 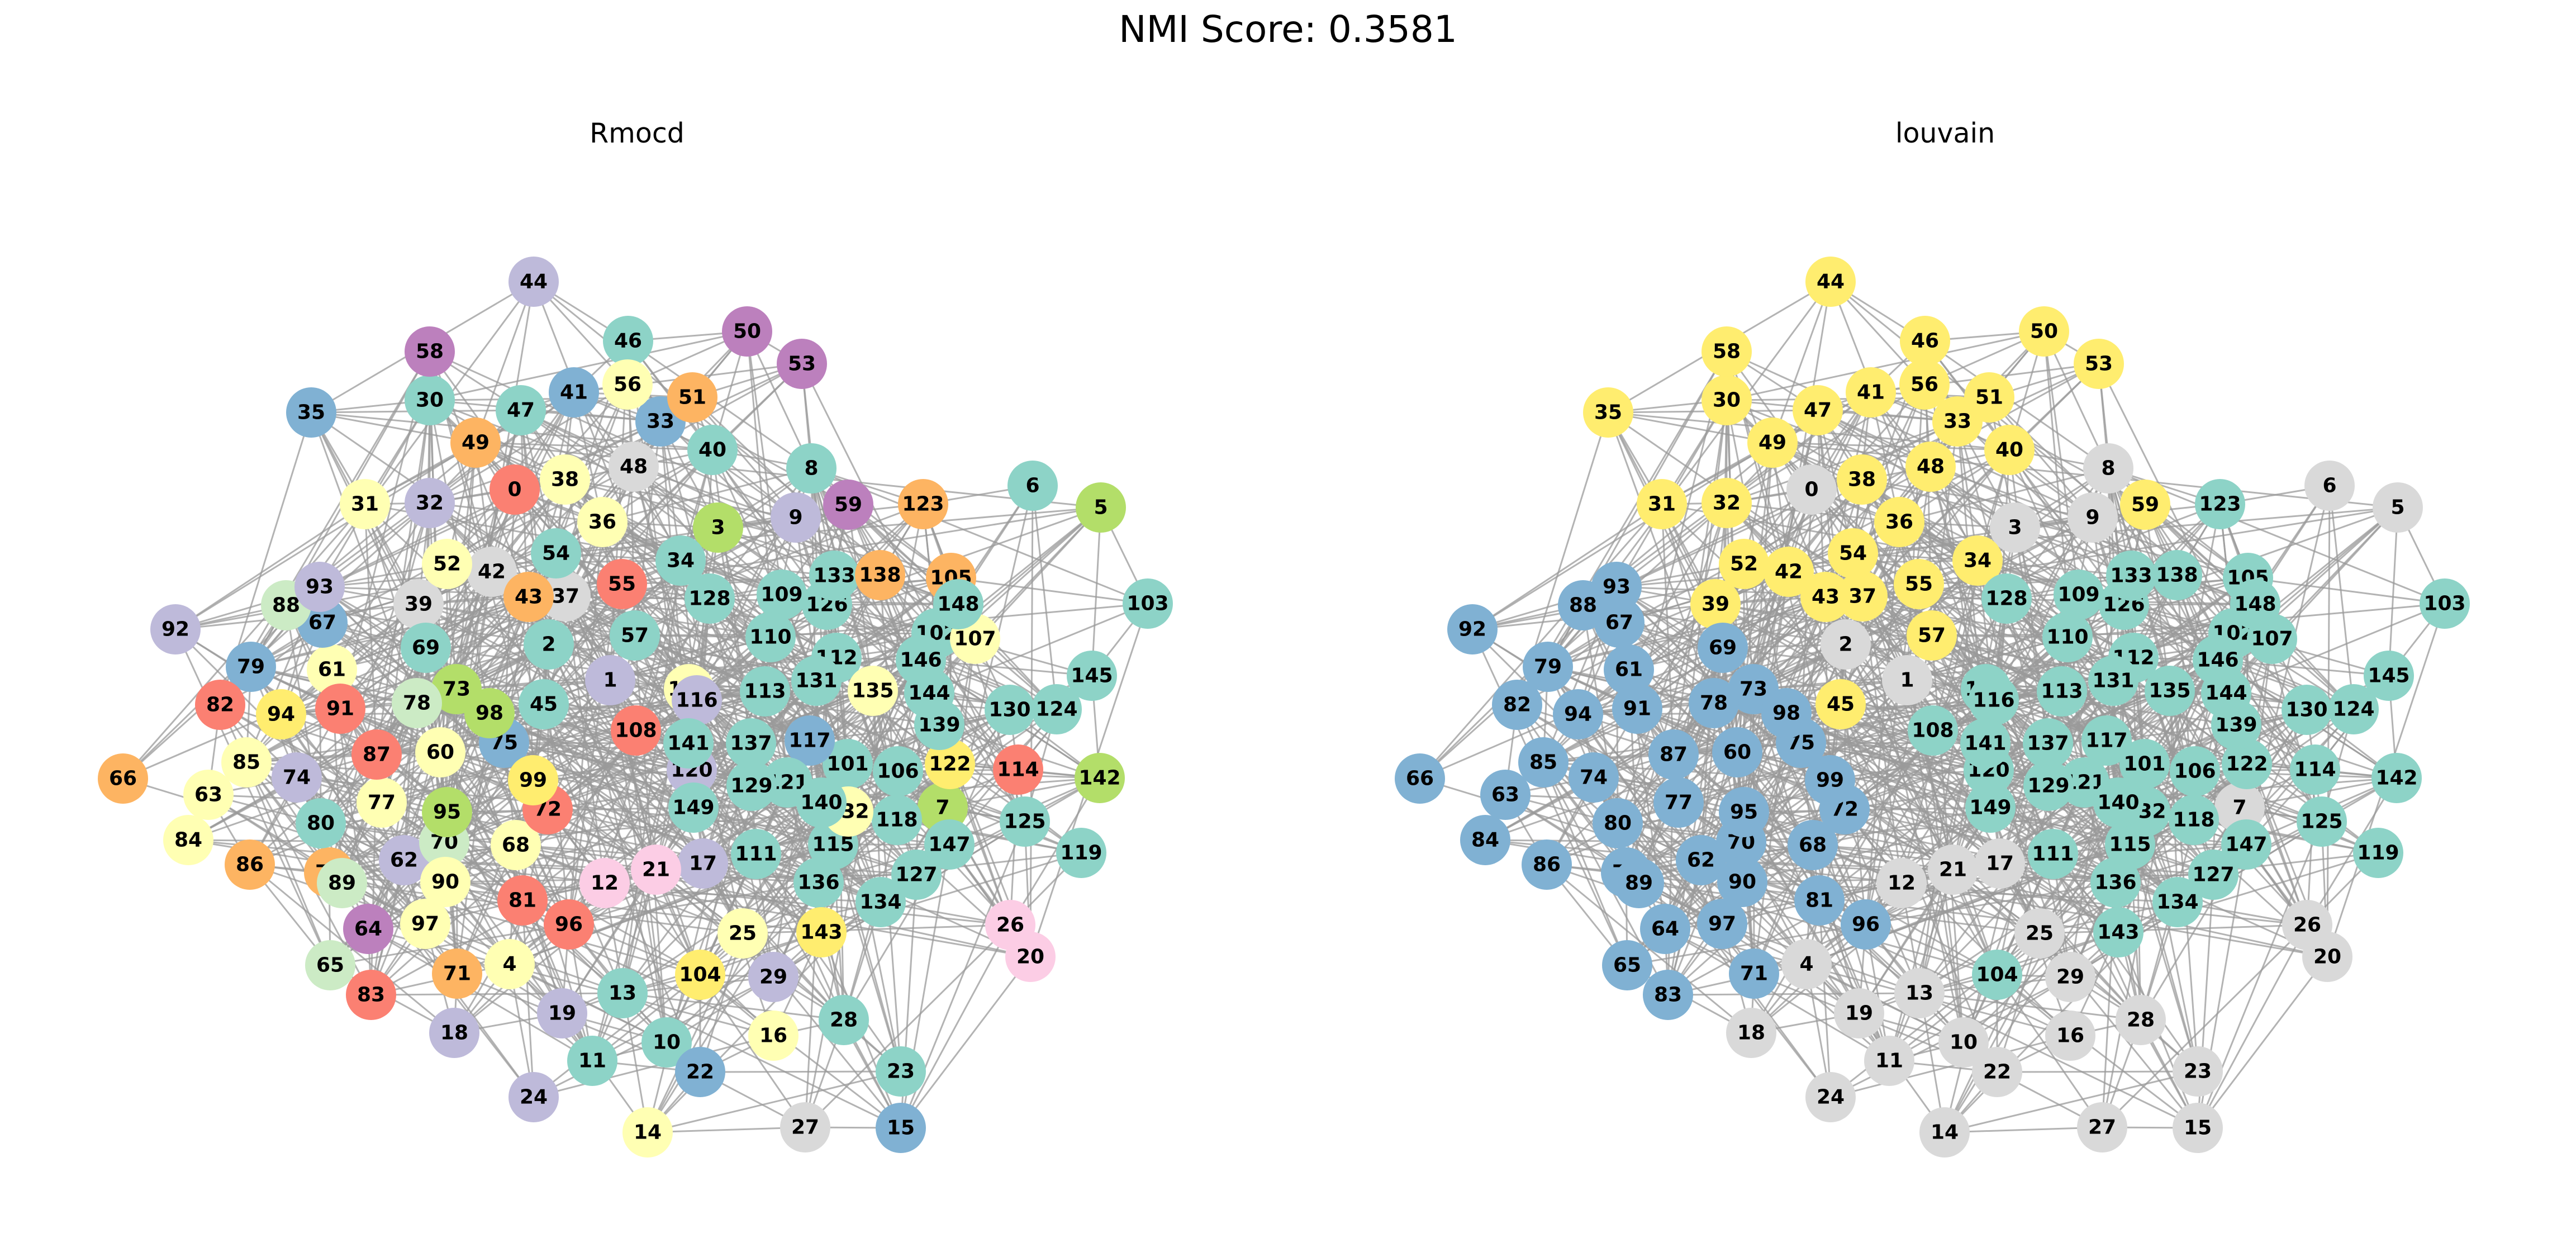 I want to click on node-label: 134, so click(x=2177, y=902).